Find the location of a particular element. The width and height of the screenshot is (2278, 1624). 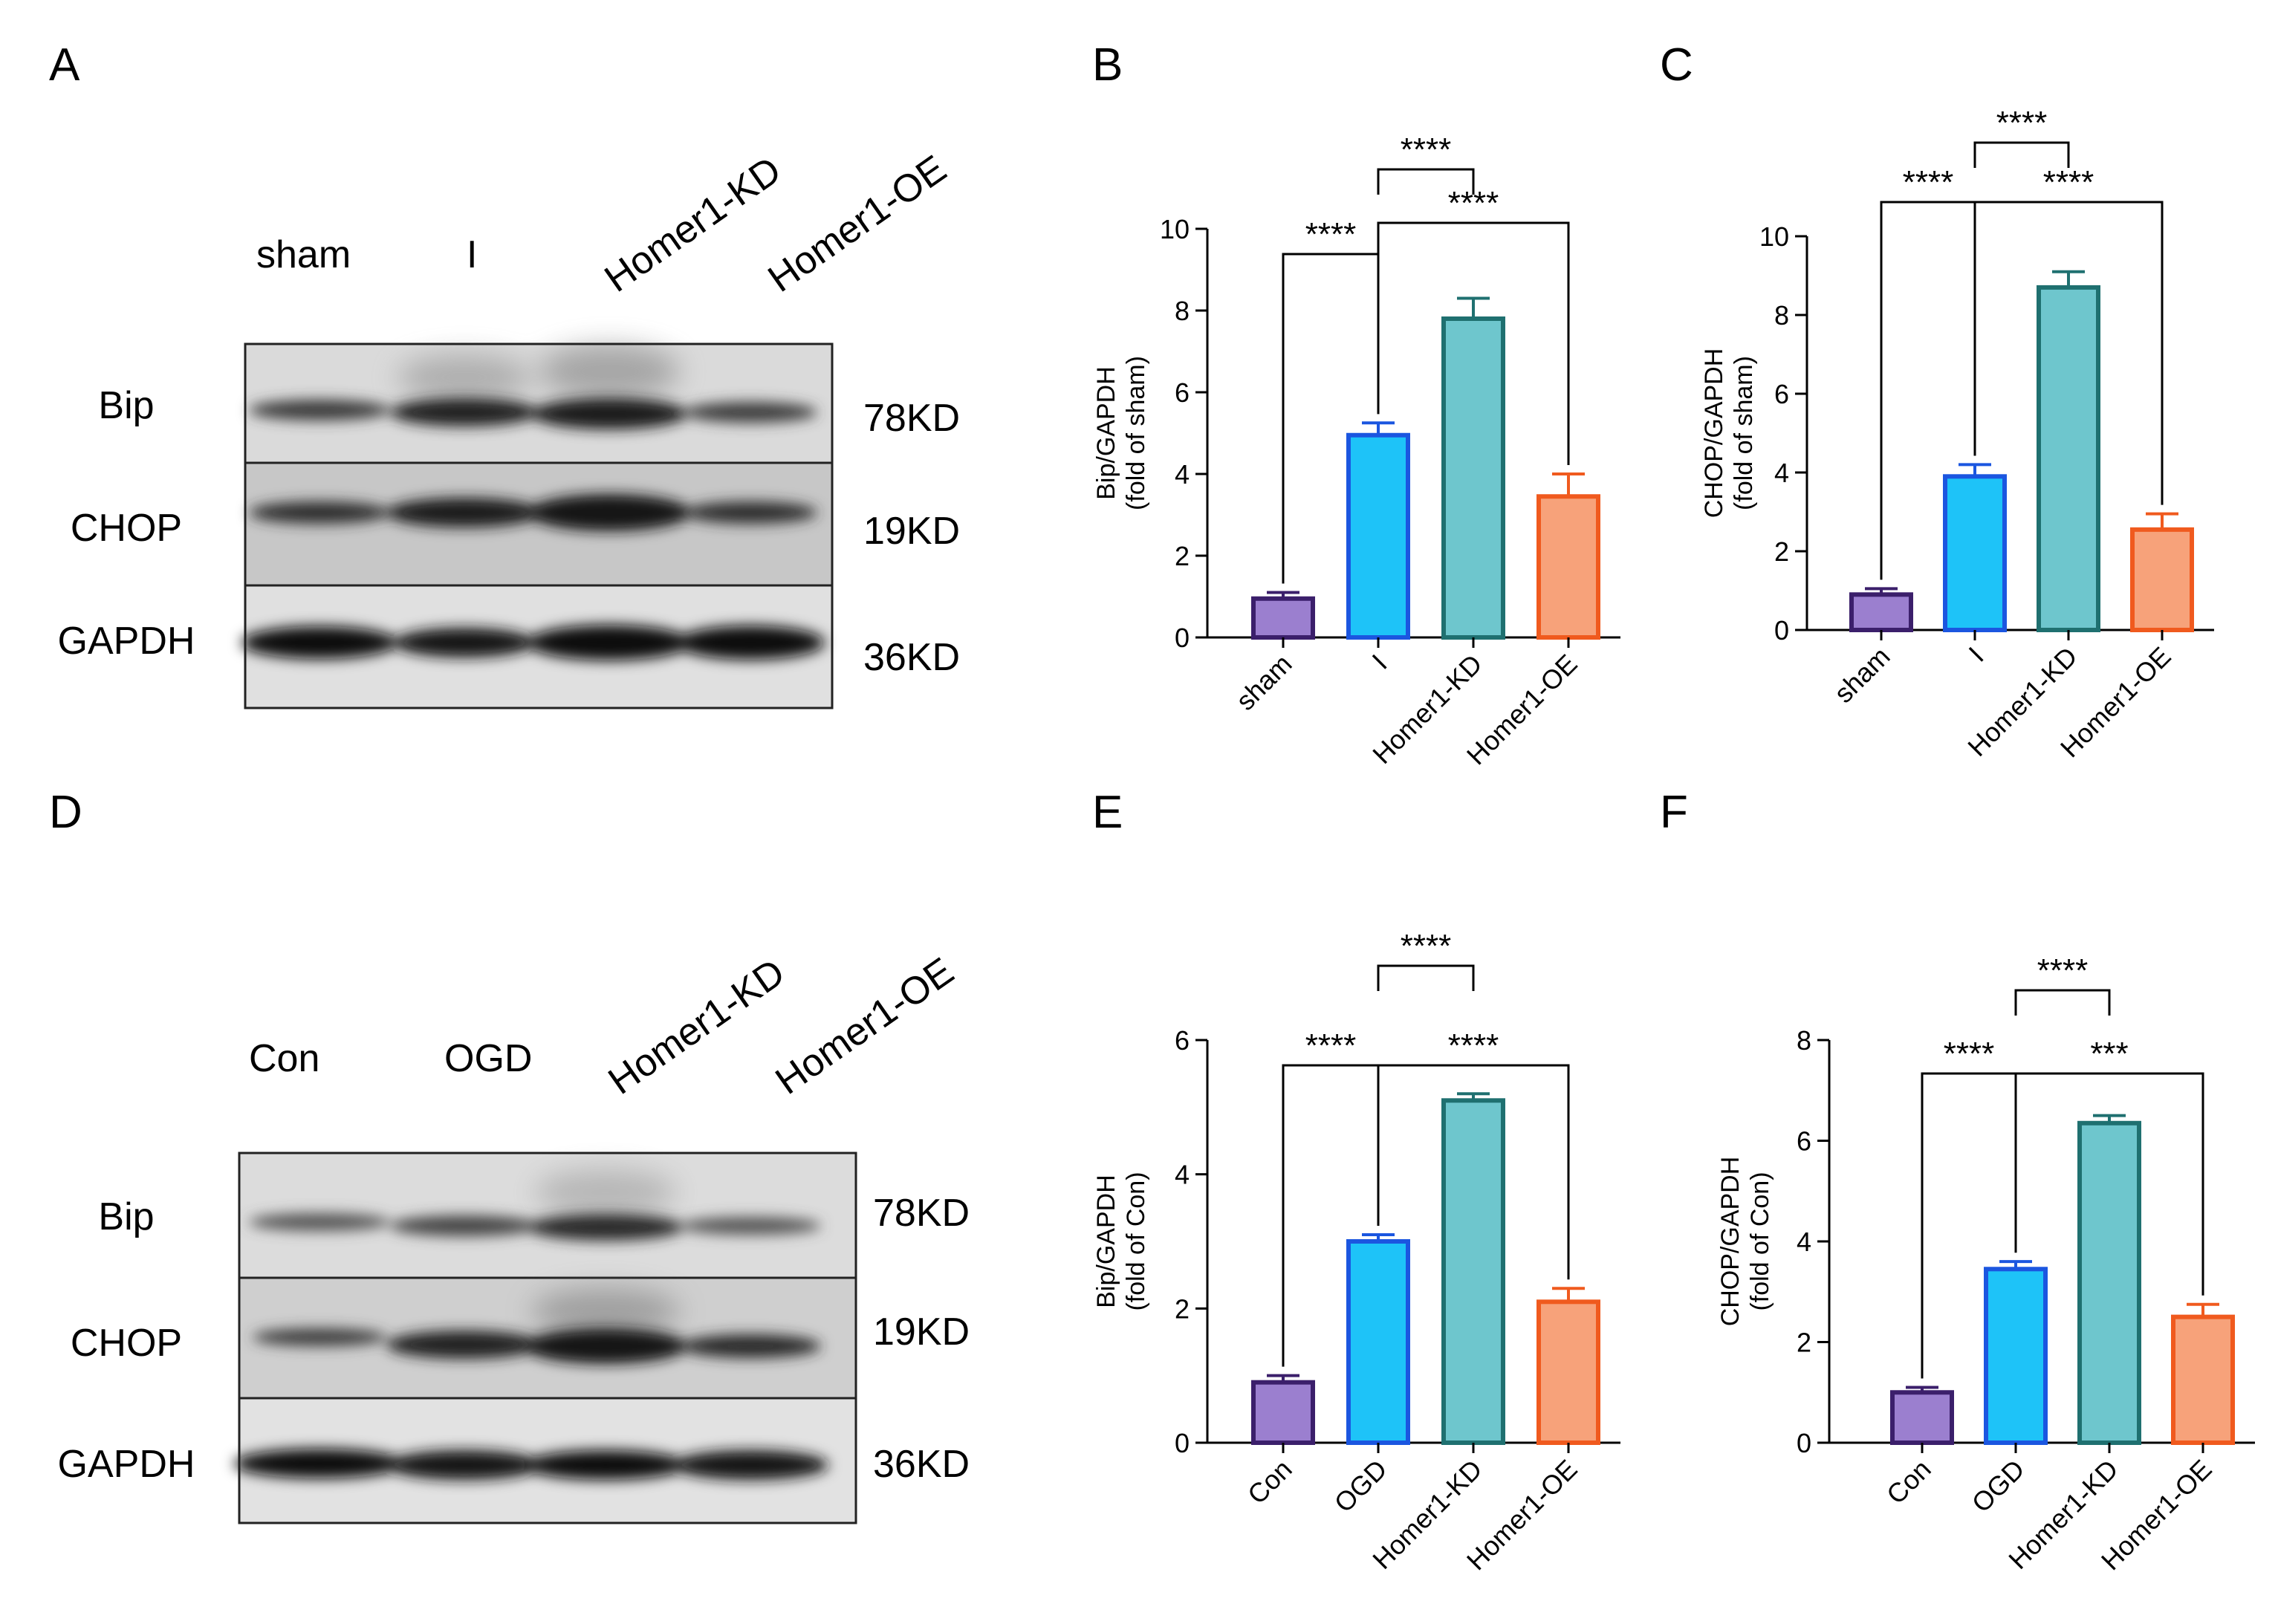

western-blot-d: Con OGD Homer1-KD Homer1-OE is located at coordinates (514, 1236).